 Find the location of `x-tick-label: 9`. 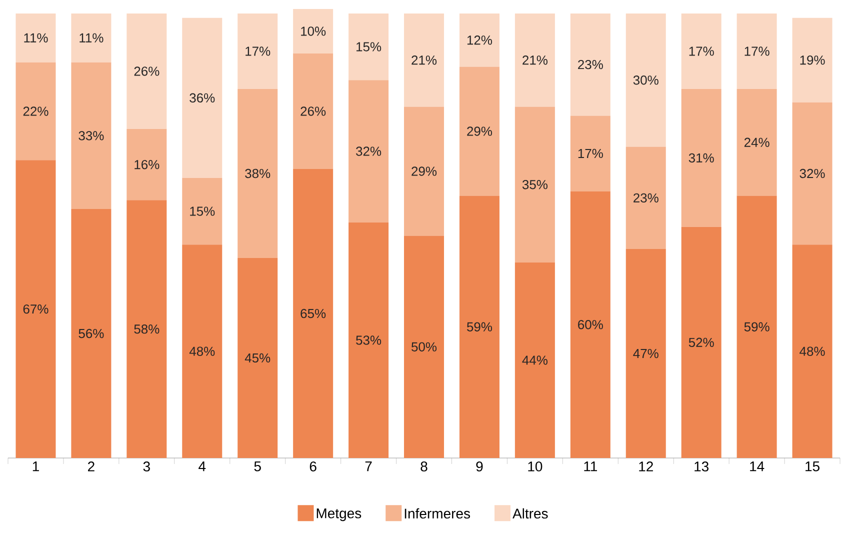

x-tick-label: 9 is located at coordinates (479, 467).